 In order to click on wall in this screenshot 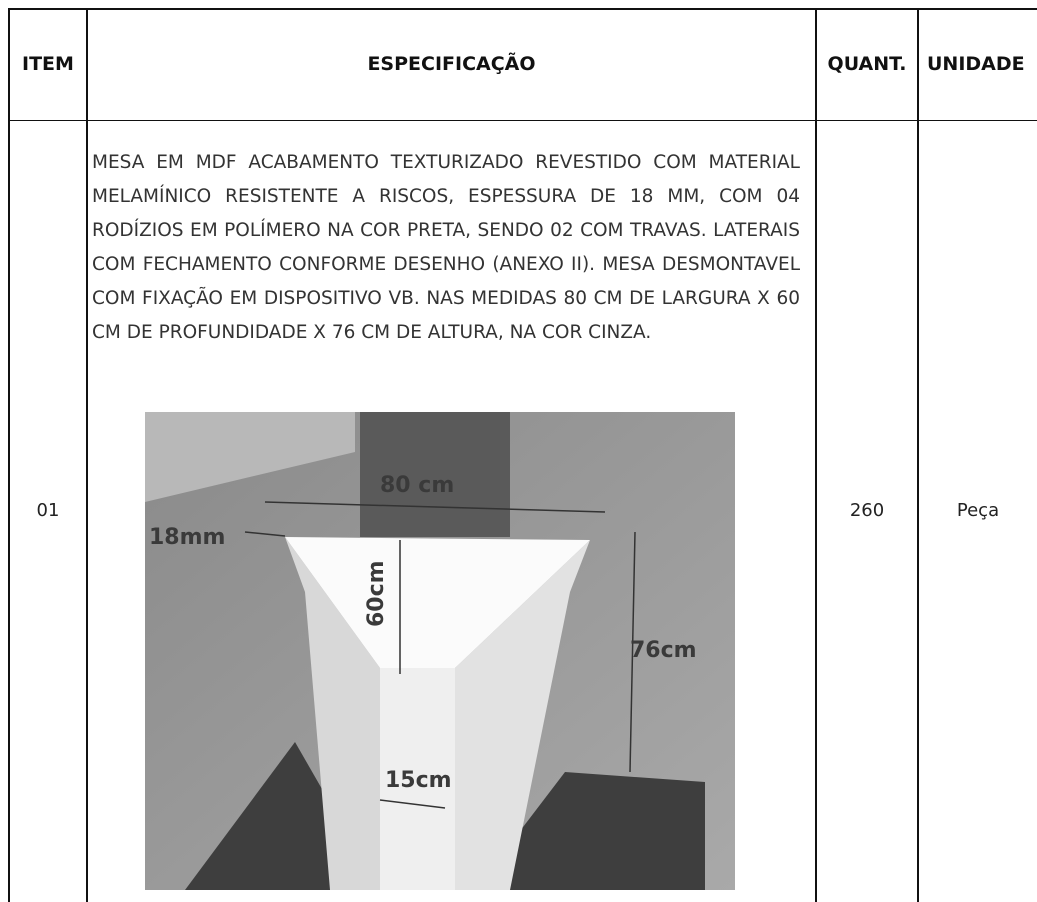, I will do `click(250, 457)`.